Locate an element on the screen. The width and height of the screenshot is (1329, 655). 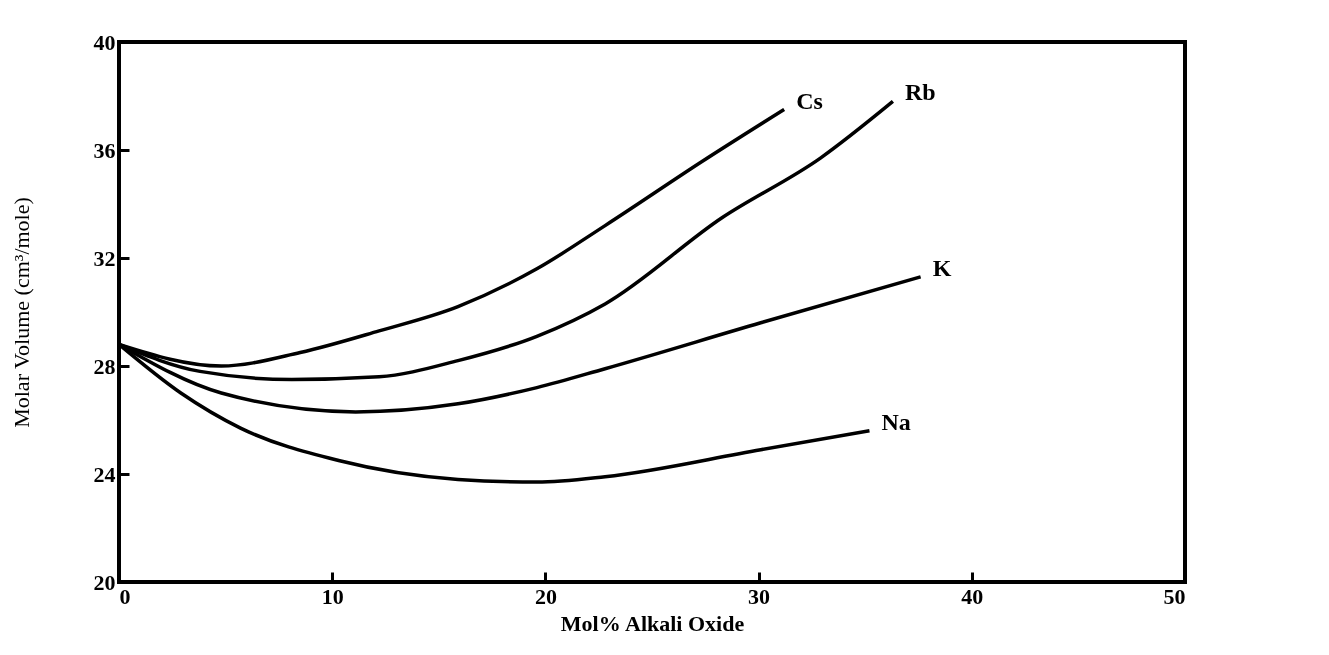
x-axis-title: Mol% Alkali Oxide is located at coordinates (652, 623).